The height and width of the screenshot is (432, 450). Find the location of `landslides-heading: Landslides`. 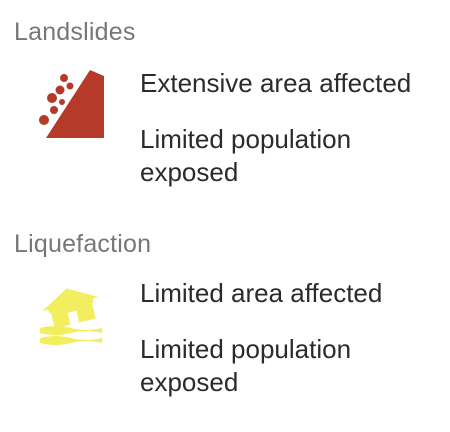

landslides-heading: Landslides is located at coordinates (75, 32).